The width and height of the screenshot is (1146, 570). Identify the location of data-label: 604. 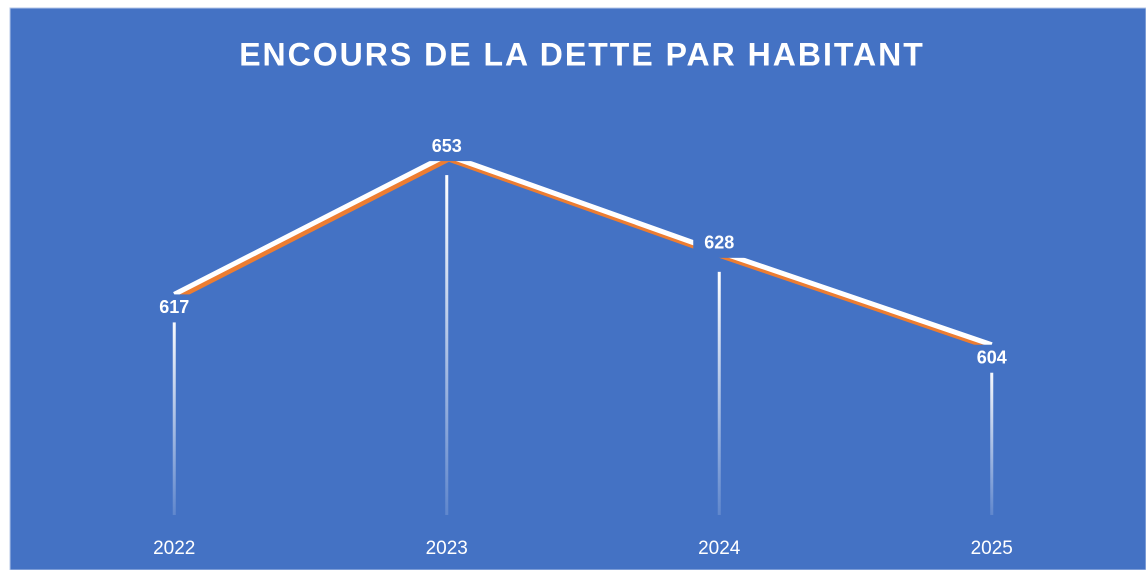
(992, 357).